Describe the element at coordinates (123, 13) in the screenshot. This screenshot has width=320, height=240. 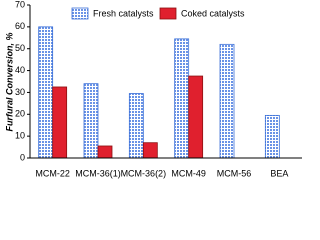
I see `legend-label: Fresh catalysts` at that location.